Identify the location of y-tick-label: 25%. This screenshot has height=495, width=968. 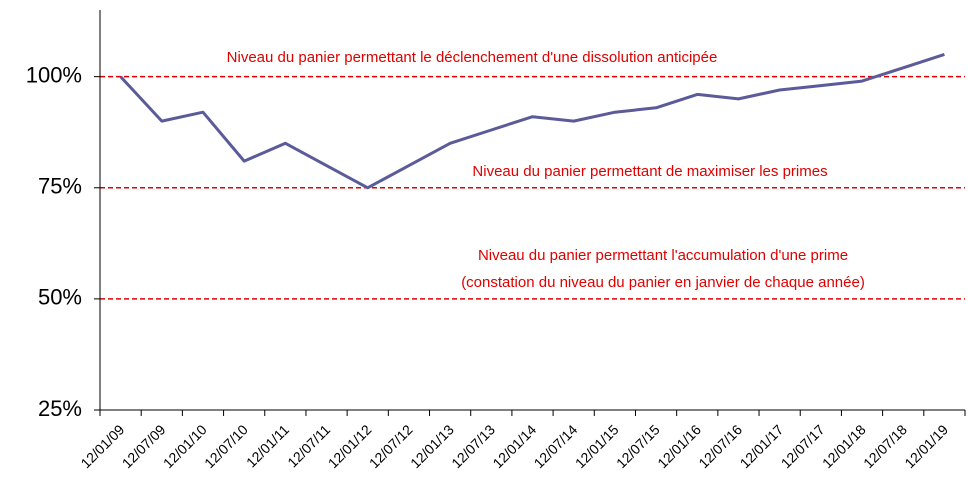
(60, 408).